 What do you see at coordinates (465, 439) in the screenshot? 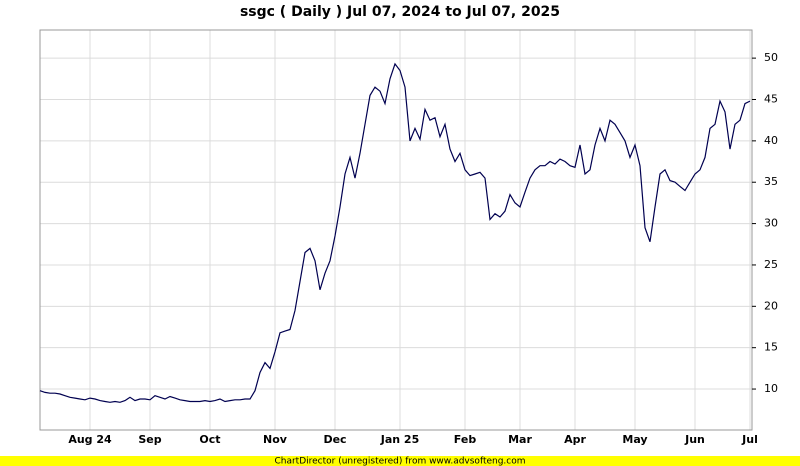
I see `x-tick-label: Feb` at bounding box center [465, 439].